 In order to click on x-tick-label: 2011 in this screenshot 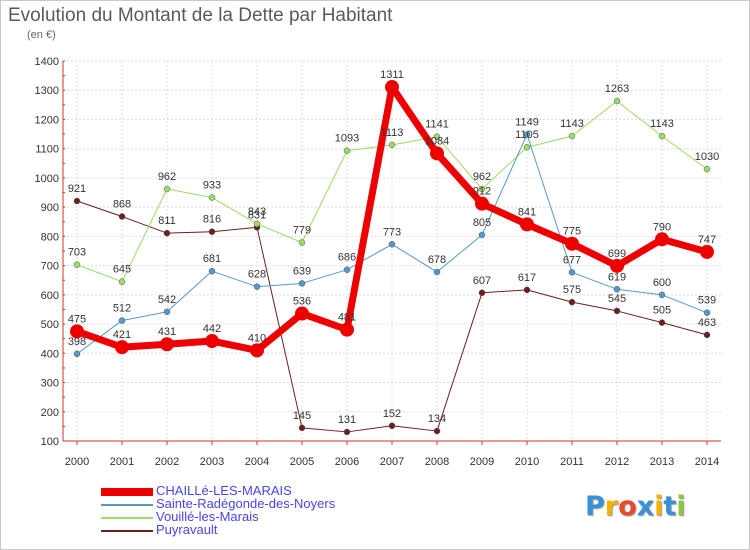, I will do `click(572, 462)`.